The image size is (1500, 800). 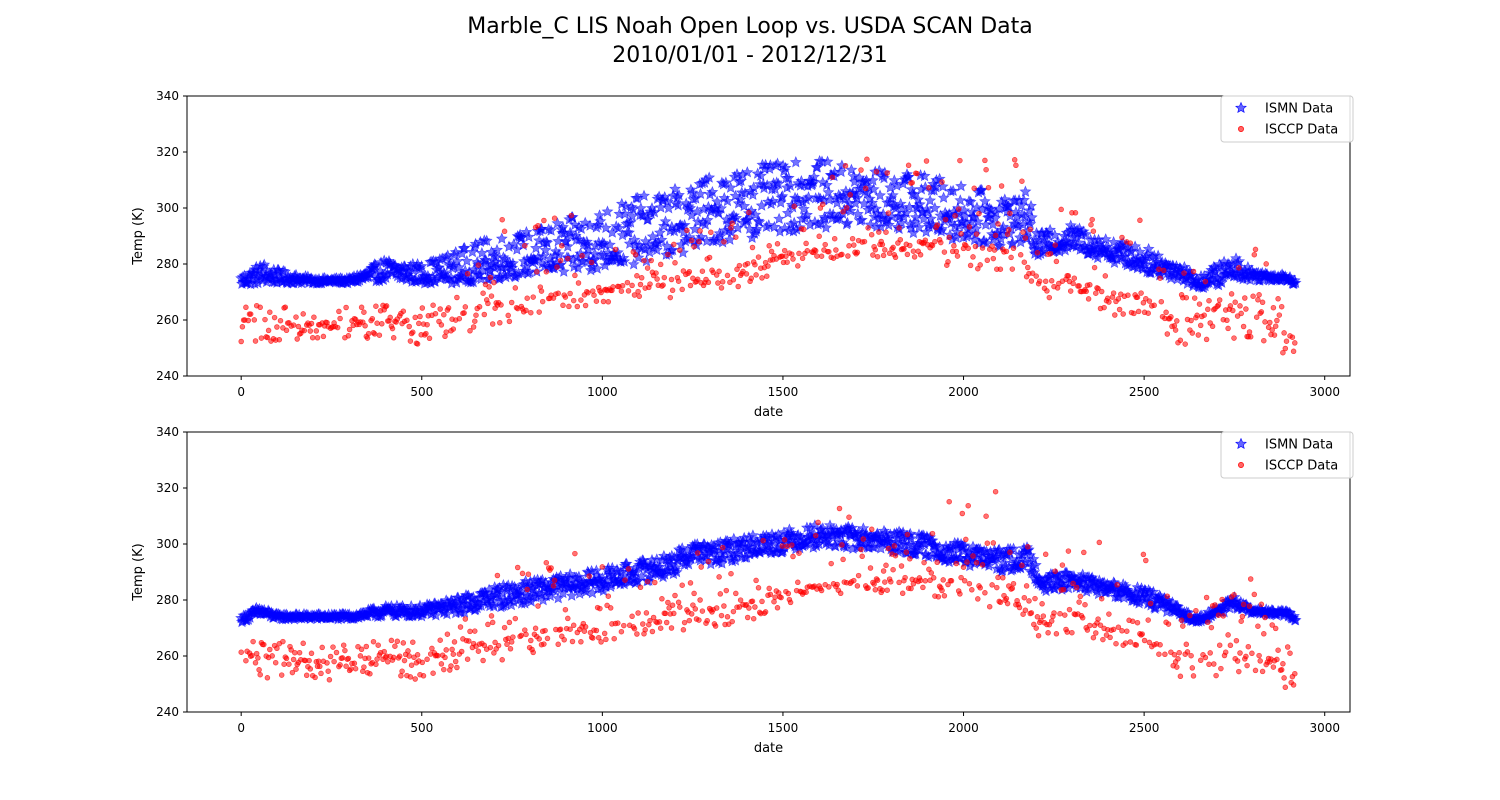 What do you see at coordinates (783, 728) in the screenshot?
I see `x-tick-label: 1500` at bounding box center [783, 728].